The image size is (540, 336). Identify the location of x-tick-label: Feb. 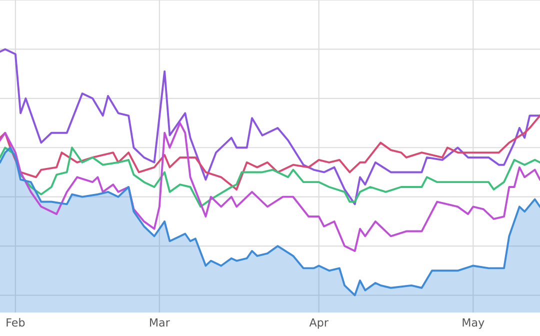
(15, 322).